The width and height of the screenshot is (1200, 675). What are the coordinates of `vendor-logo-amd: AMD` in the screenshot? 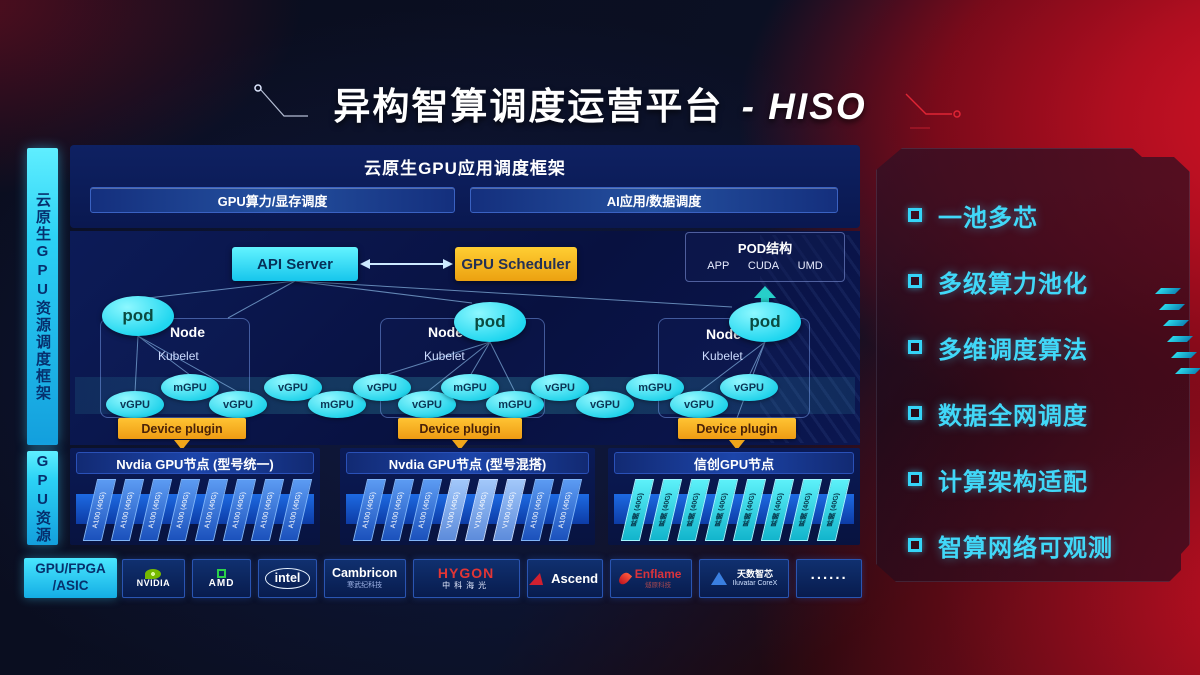 It's located at (221, 578).